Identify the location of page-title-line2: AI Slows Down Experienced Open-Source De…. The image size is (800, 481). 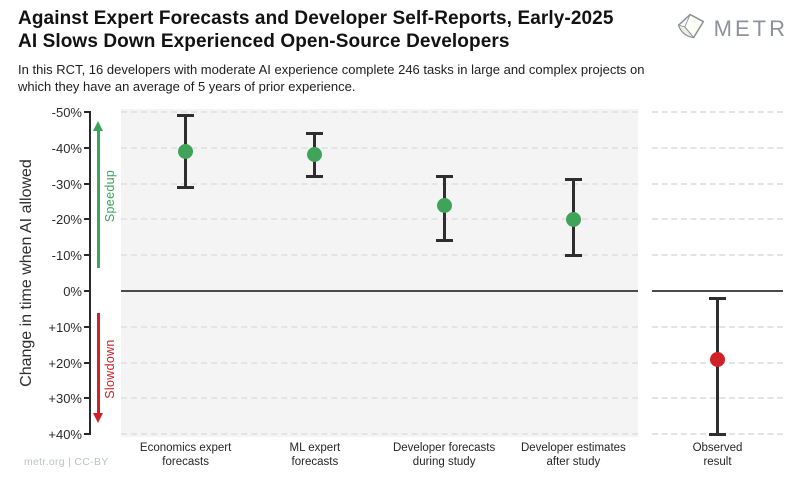
(264, 41).